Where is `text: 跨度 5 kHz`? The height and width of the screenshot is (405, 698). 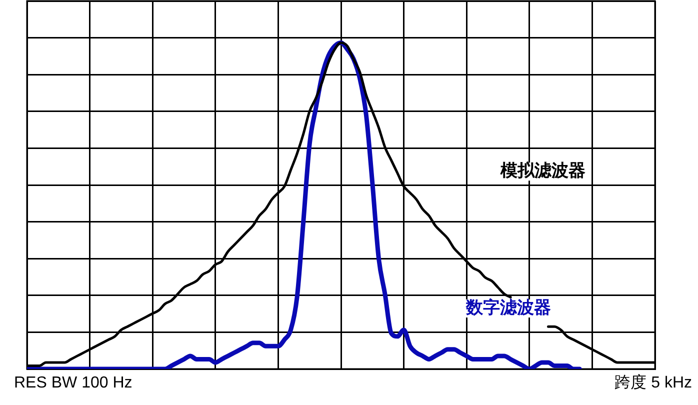 text: 跨度 5 kHz is located at coordinates (653, 382).